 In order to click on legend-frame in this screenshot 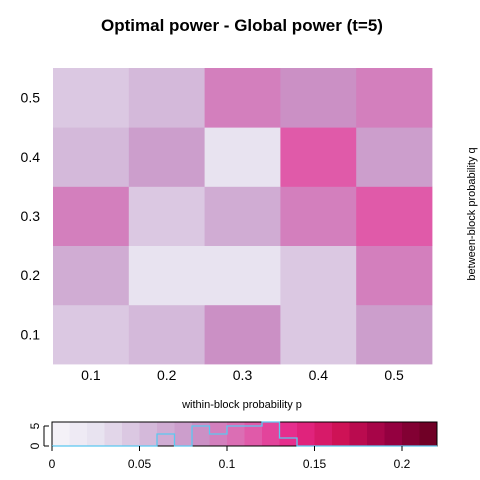, I will do `click(244, 434)`.